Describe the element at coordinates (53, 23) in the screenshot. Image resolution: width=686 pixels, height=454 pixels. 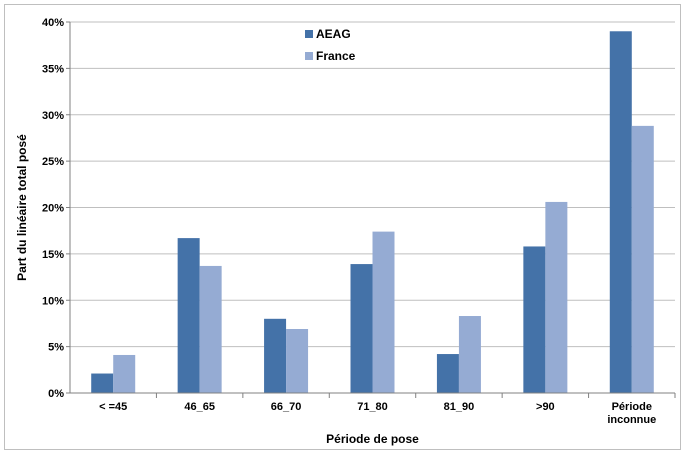
I see `y-tick-label: 40%` at that location.